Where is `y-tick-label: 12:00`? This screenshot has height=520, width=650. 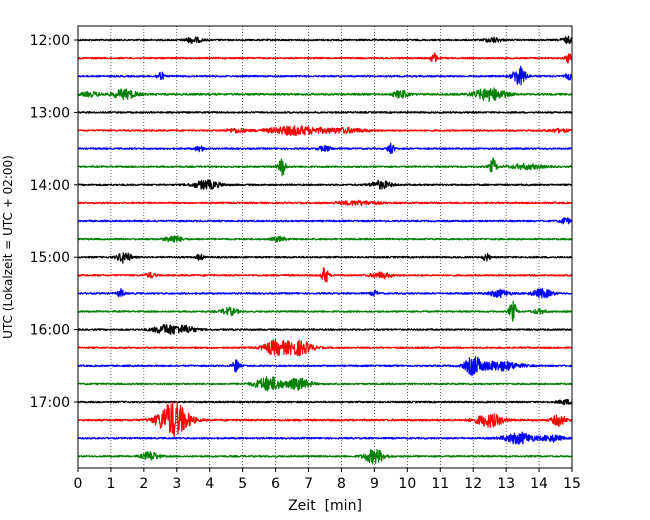 y-tick-label: 12:00 is located at coordinates (50, 41).